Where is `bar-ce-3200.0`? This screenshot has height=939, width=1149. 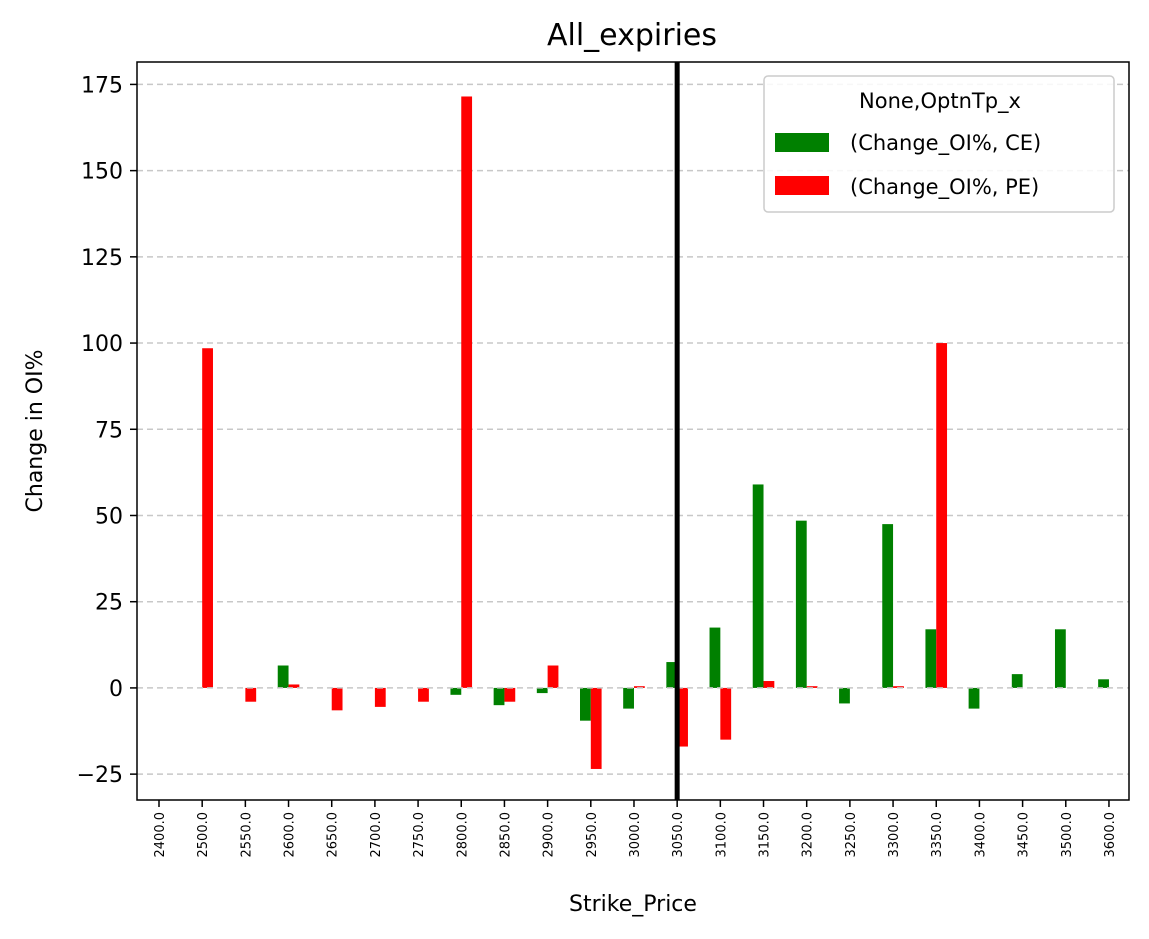 bar-ce-3200.0 is located at coordinates (801, 604).